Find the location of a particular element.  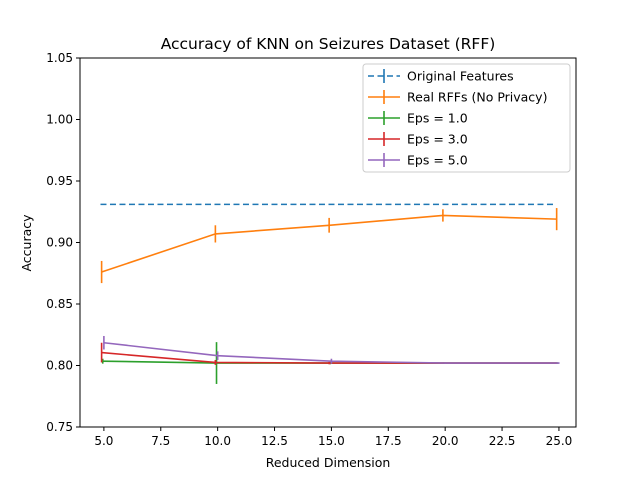

legend-entry: Eps = 3.0 is located at coordinates (418, 139).